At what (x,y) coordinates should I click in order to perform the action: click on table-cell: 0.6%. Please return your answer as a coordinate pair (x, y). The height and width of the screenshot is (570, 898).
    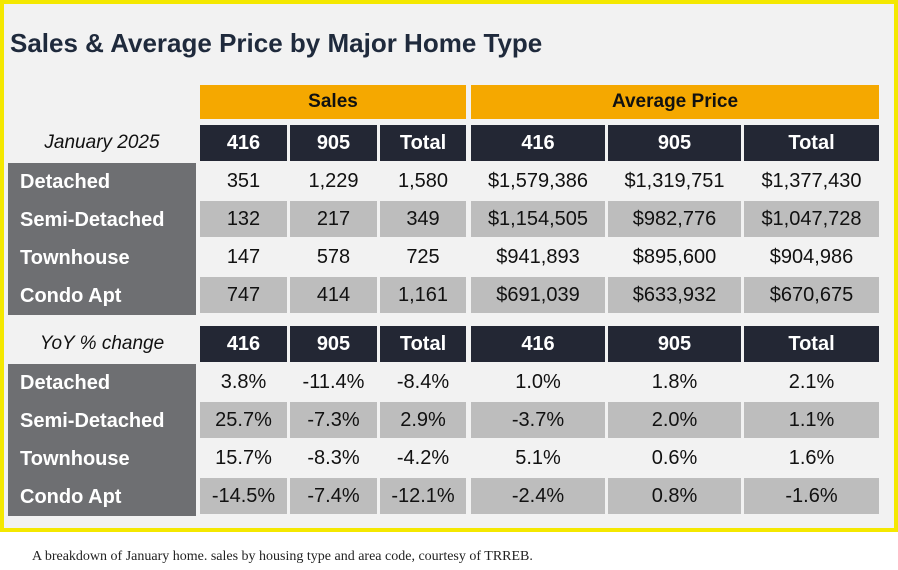
    Looking at the image, I should click on (674, 458).